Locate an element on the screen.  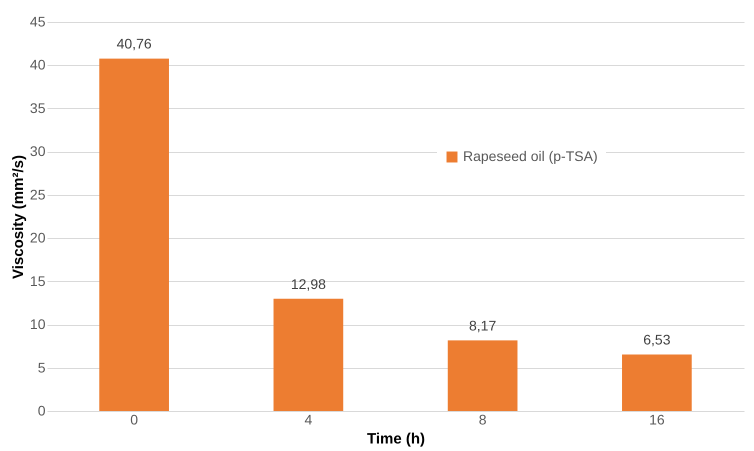
data-label: 6,53 is located at coordinates (657, 340).